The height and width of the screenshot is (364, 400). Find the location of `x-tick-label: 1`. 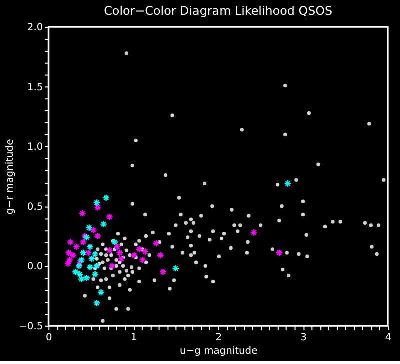

x-tick-label: 1 is located at coordinates (134, 338).